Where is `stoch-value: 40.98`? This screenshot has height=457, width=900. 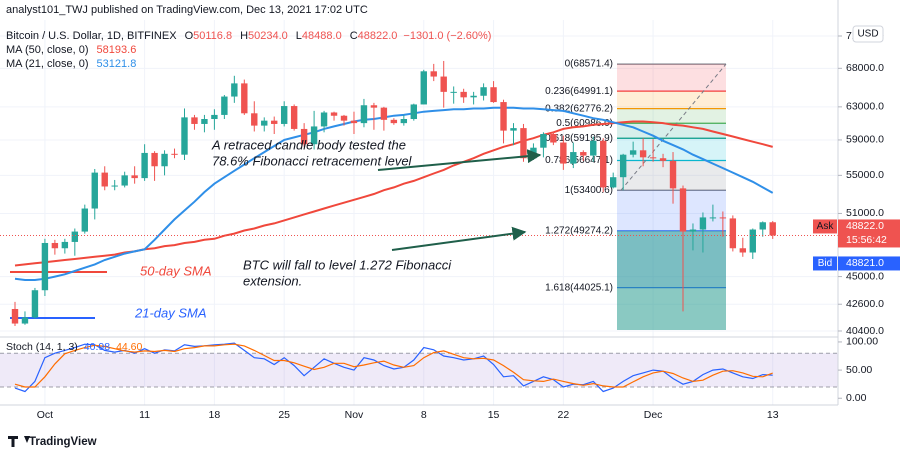
stoch-value: 40.98 is located at coordinates (97, 347).